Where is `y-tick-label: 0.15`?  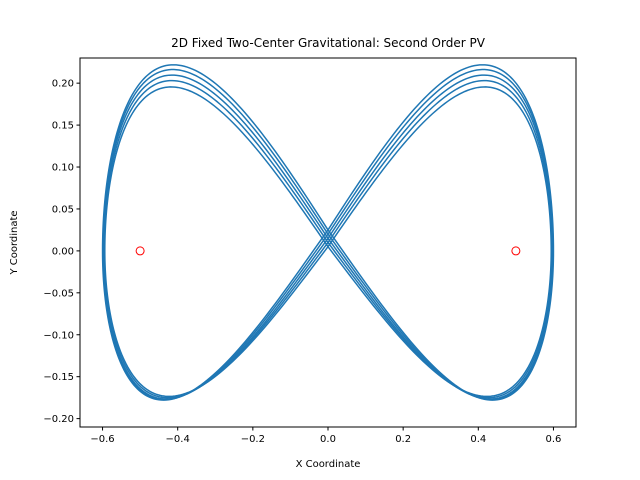
y-tick-label: 0.15 is located at coordinates (63, 126).